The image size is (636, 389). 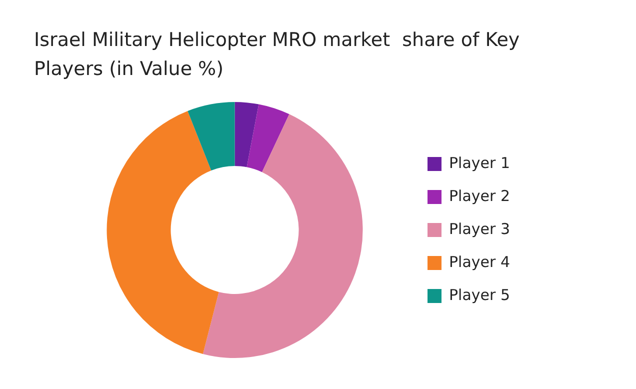 I want to click on legend-label: Player 2, so click(x=479, y=195).